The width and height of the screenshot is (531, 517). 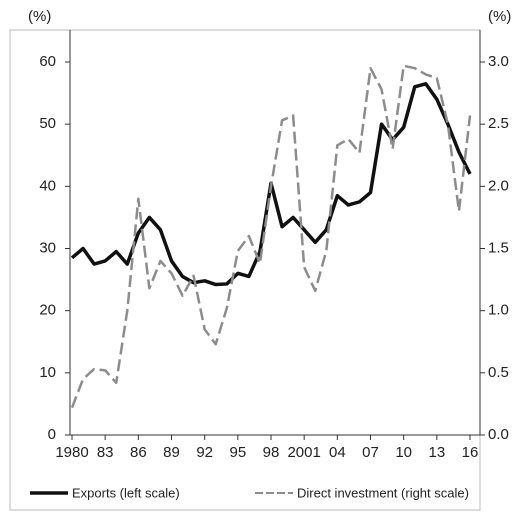 I want to click on x-tick-label: 13, so click(x=436, y=452).